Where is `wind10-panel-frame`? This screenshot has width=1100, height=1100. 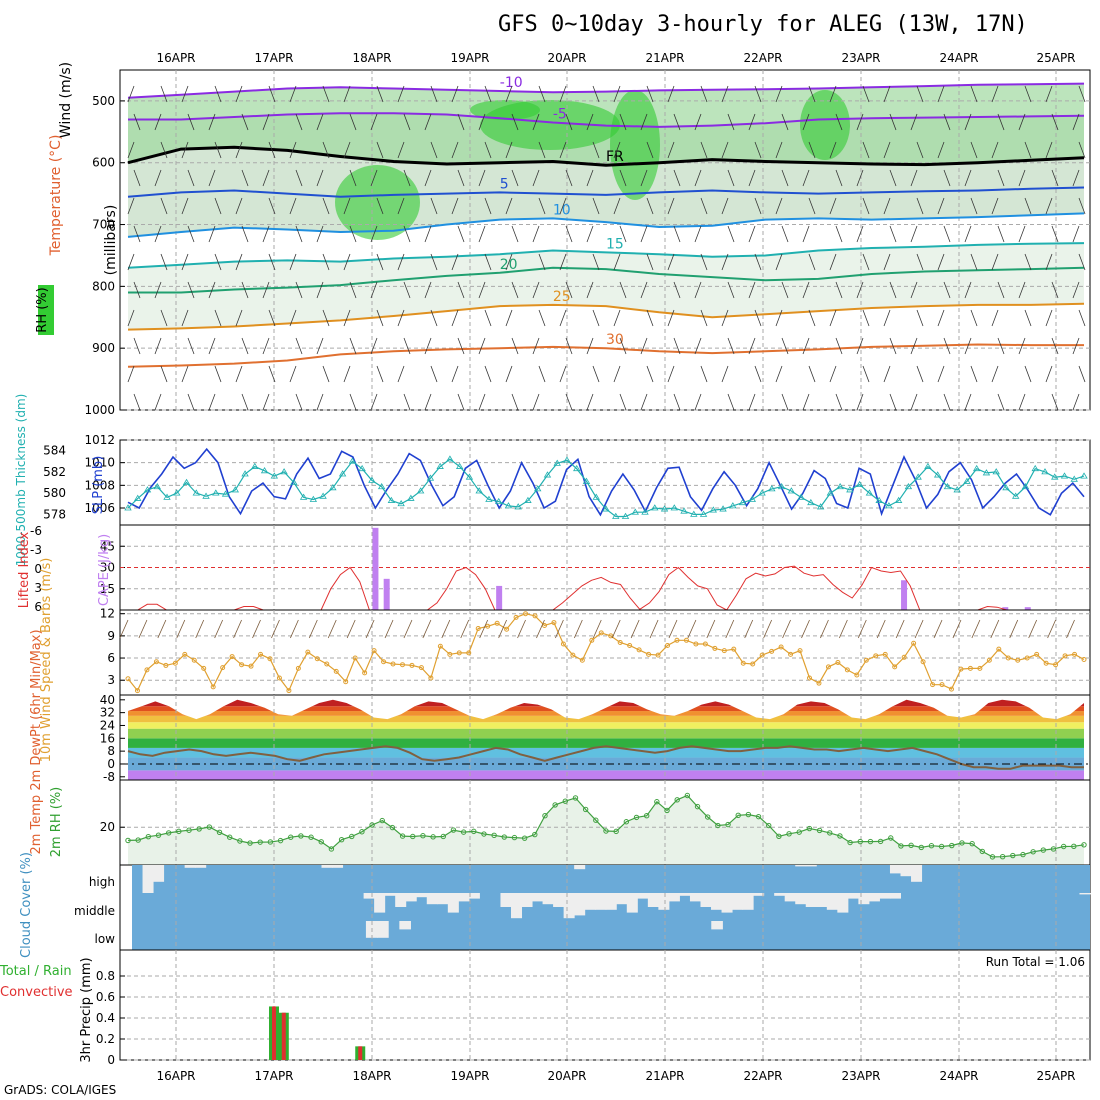
wind10-panel-frame is located at coordinates (605, 652).